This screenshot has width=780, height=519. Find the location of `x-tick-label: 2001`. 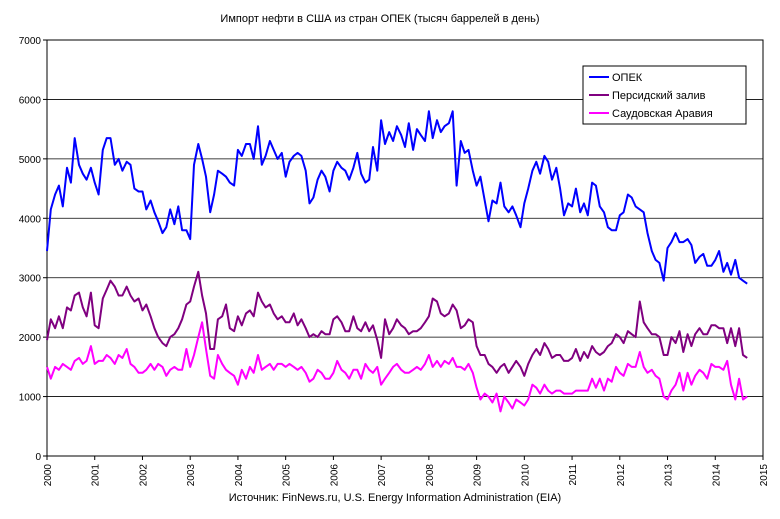

x-tick-label: 2001 is located at coordinates (96, 475).